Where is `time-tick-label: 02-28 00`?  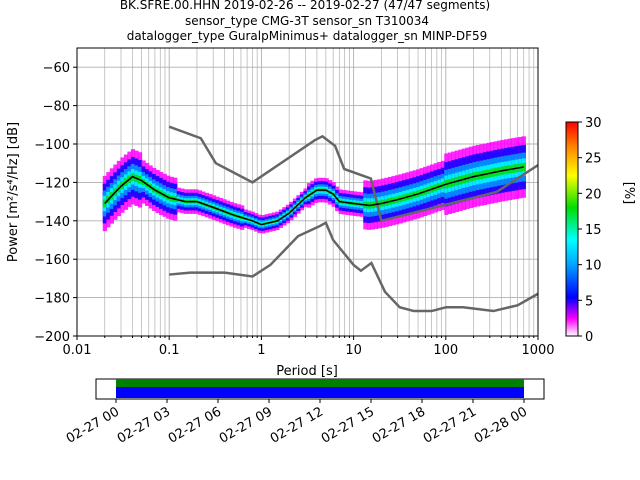 time-tick-label: 02-28 00 is located at coordinates (501, 425).